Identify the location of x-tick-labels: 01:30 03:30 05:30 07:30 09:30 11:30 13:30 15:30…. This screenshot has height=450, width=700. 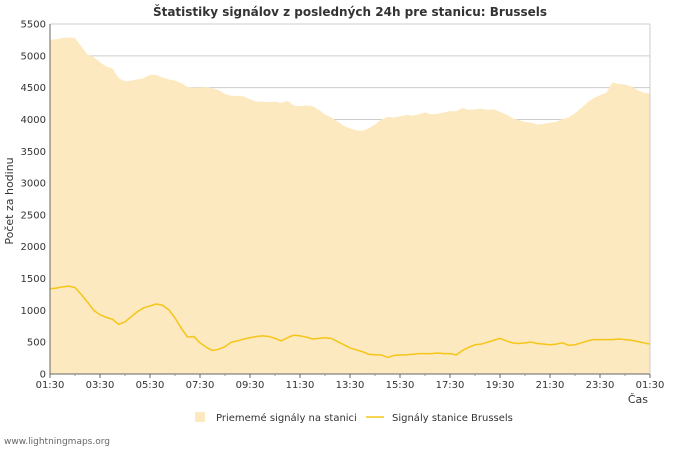
(350, 385).